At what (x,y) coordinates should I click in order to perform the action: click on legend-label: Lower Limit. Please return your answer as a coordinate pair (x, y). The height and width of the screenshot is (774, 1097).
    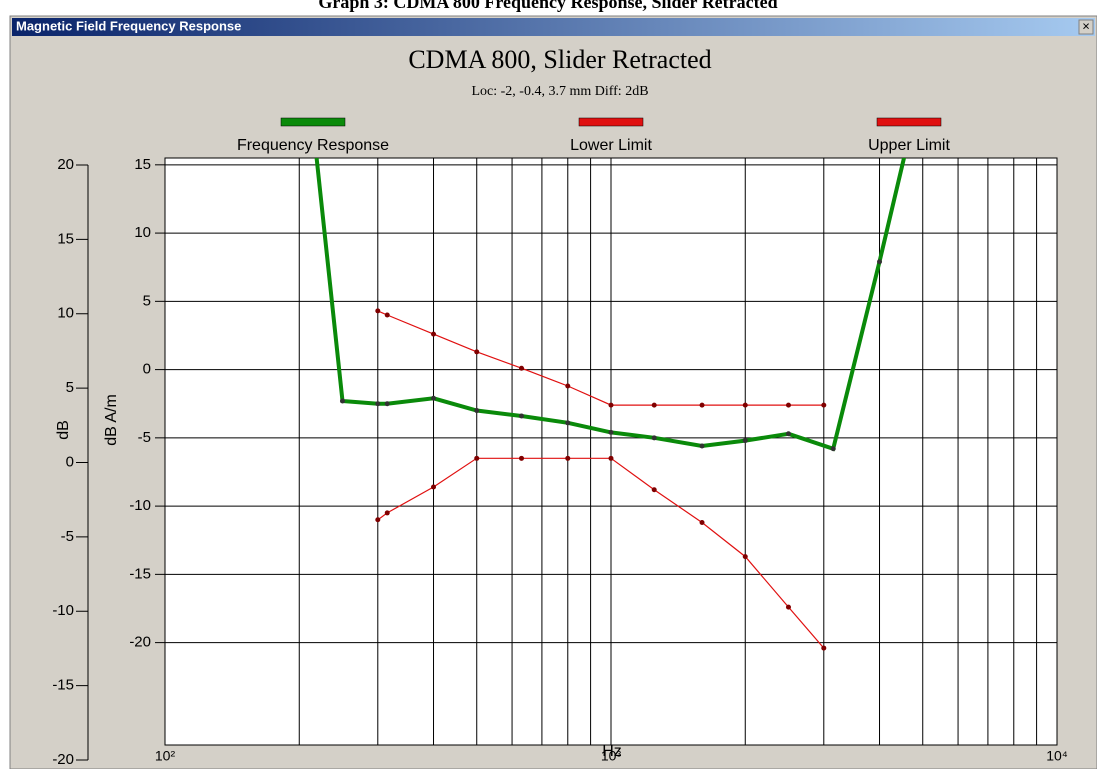
    Looking at the image, I should click on (611, 145).